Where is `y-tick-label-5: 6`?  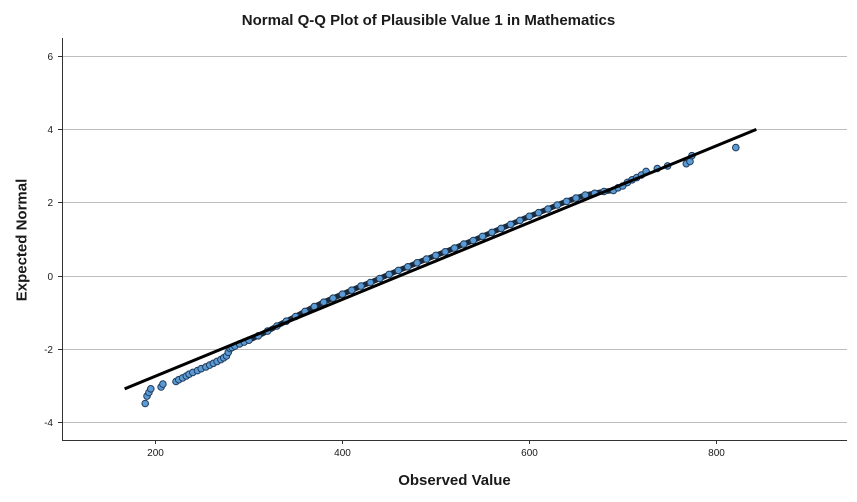 y-tick-label-5: 6 is located at coordinates (50, 57).